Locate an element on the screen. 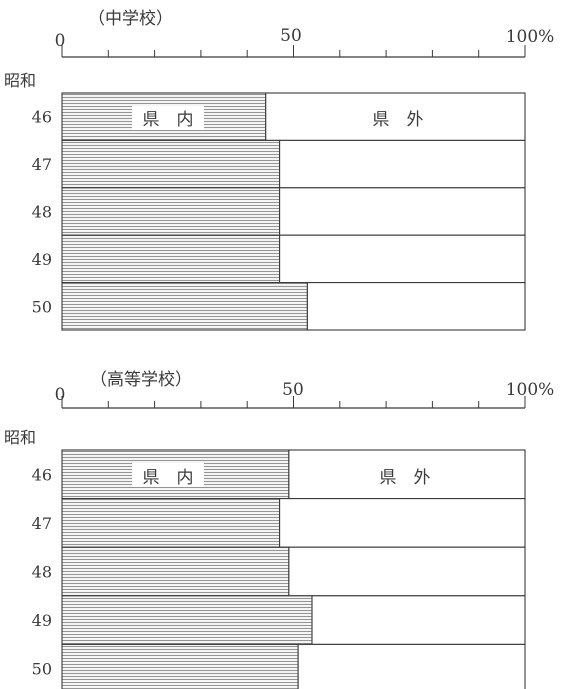 The width and height of the screenshot is (563, 689). chart-title: （高等学校） is located at coordinates (141, 380).